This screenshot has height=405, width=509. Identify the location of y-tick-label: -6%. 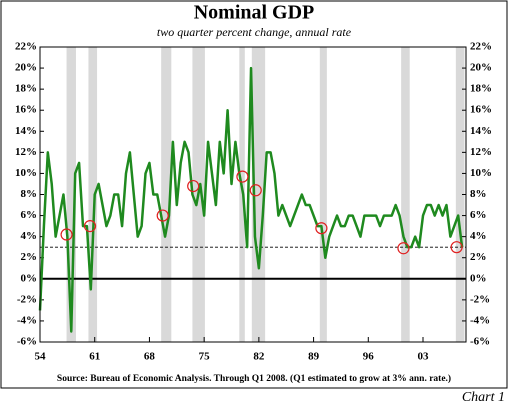
(27, 342).